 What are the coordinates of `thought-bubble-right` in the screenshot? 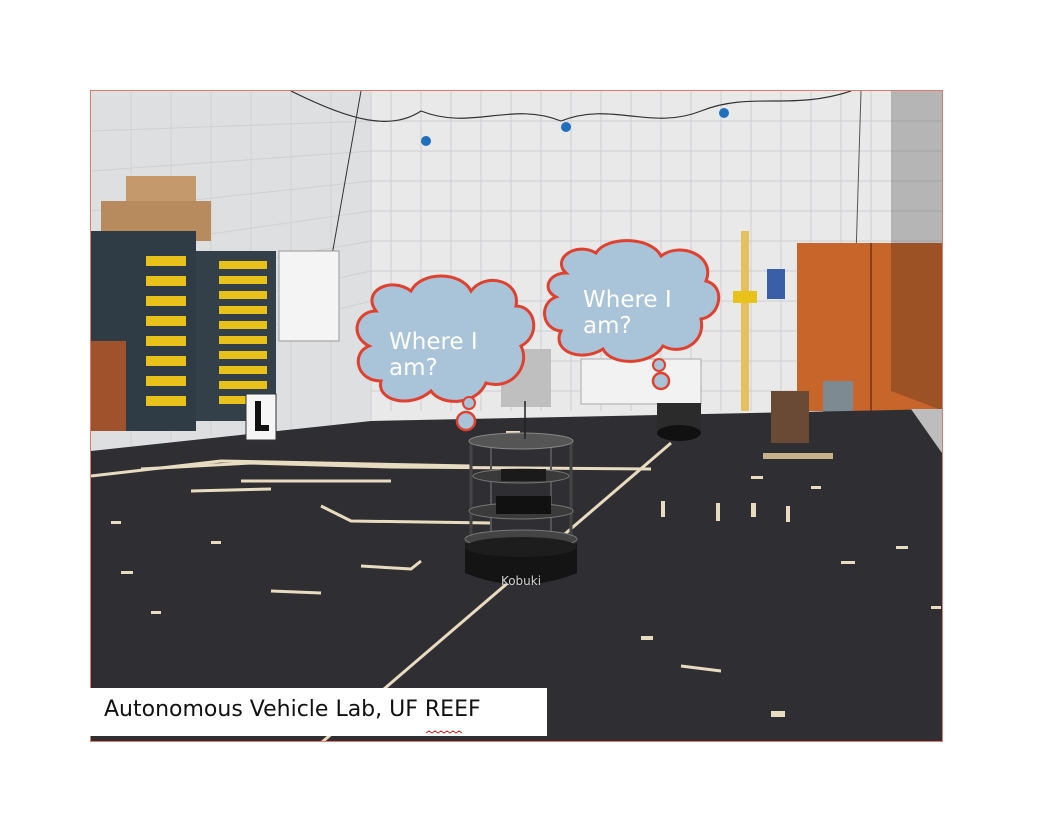 It's located at (632, 315).